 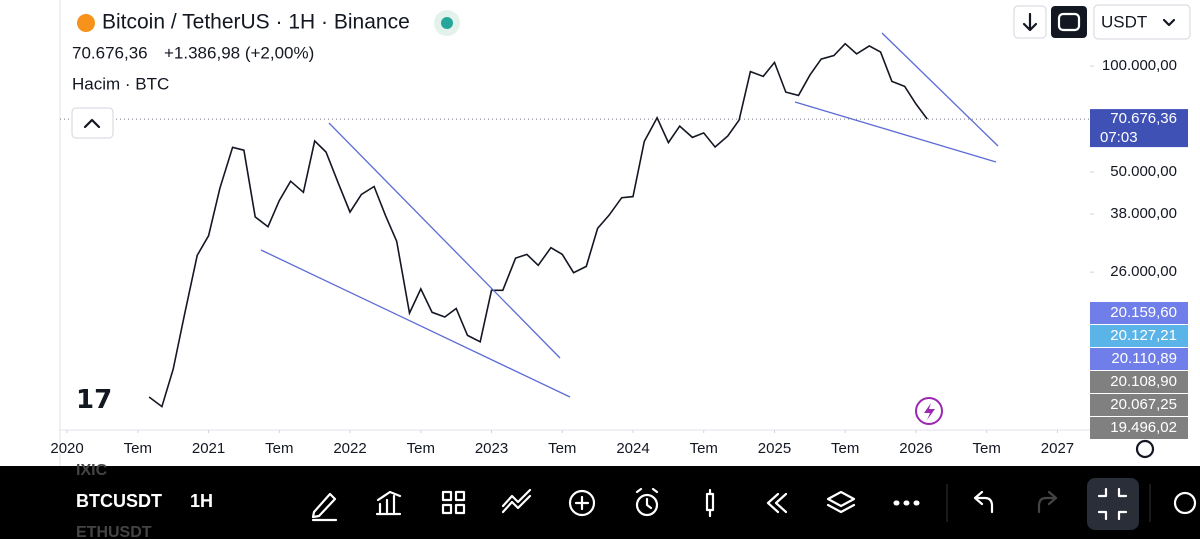 I want to click on undo, so click(x=983, y=502).